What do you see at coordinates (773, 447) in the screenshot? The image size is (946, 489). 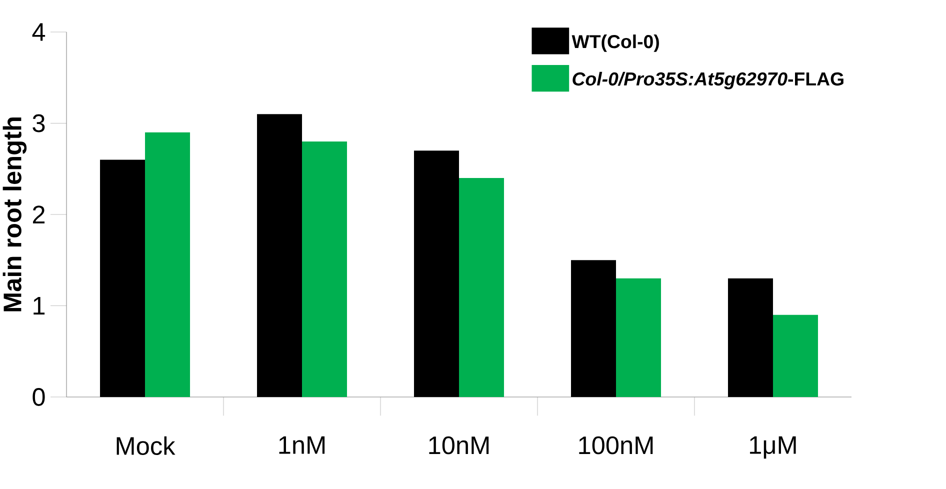 I see `x-tick-label: 1μM` at bounding box center [773, 447].